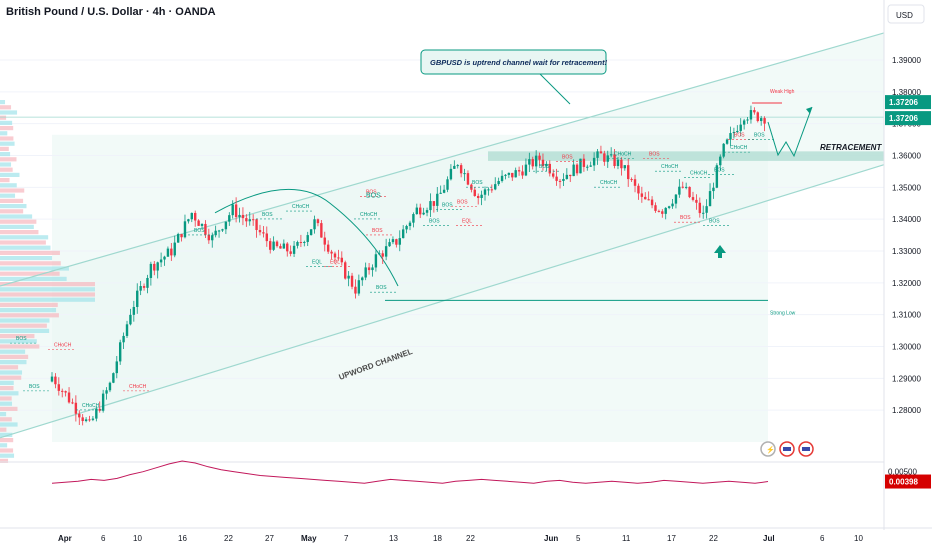 Image resolution: width=932 pixels, height=550 pixels. I want to click on callout-pointer, so click(555, 89).